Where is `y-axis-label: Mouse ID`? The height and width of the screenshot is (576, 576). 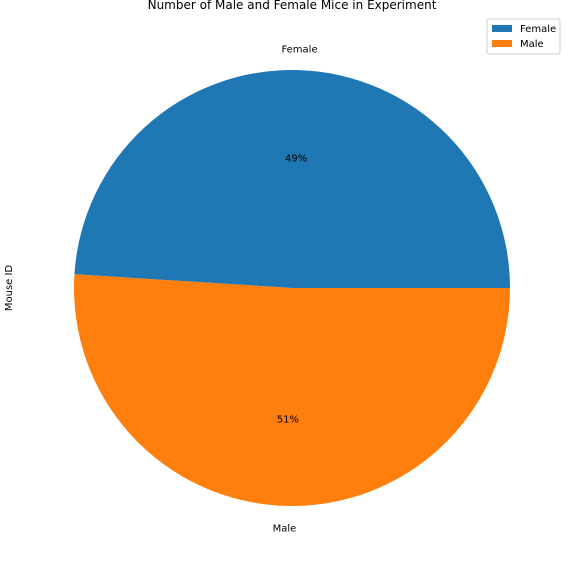
y-axis-label: Mouse ID is located at coordinates (9, 288).